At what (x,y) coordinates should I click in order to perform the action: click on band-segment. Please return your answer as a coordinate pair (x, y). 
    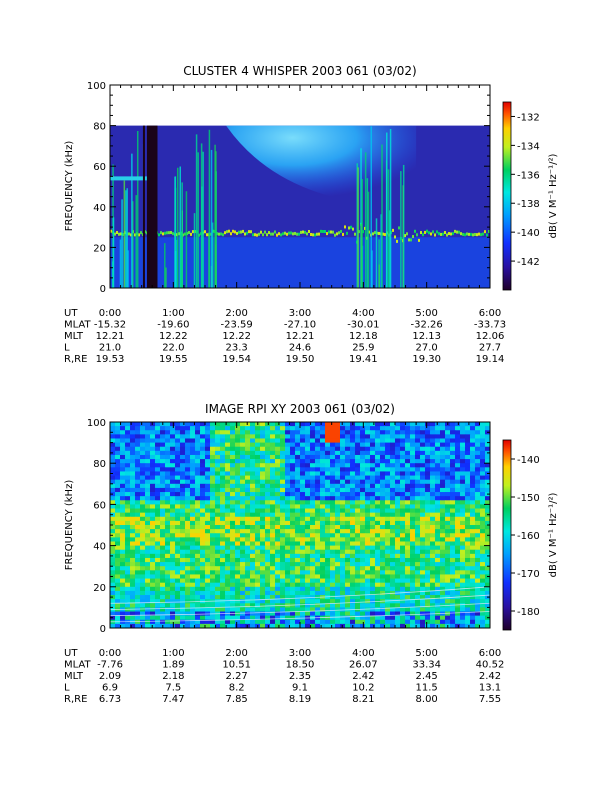
    Looking at the image, I should click on (177, 235).